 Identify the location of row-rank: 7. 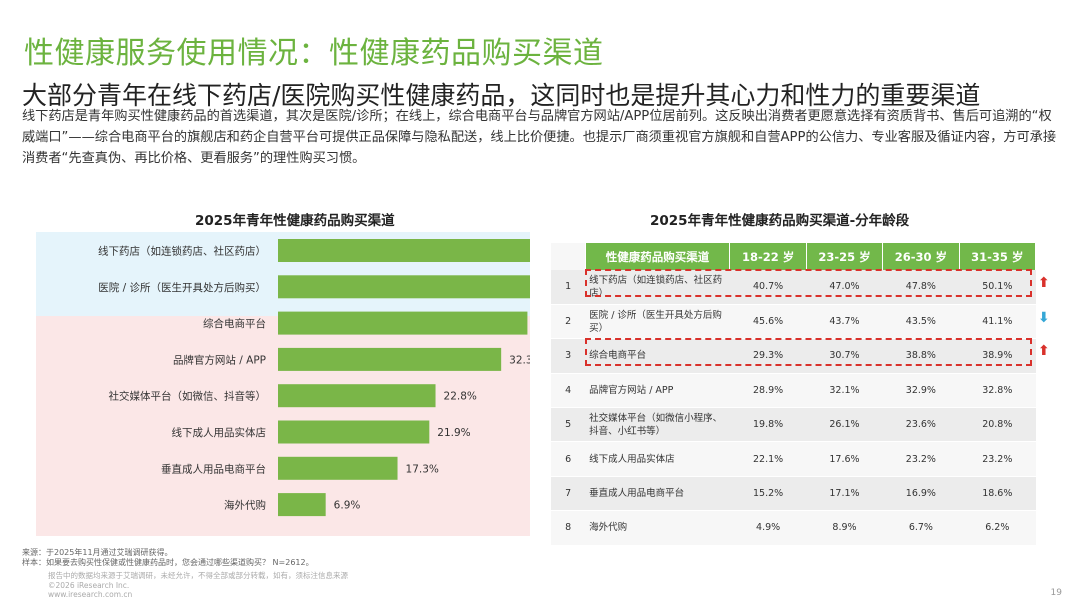
(568, 494).